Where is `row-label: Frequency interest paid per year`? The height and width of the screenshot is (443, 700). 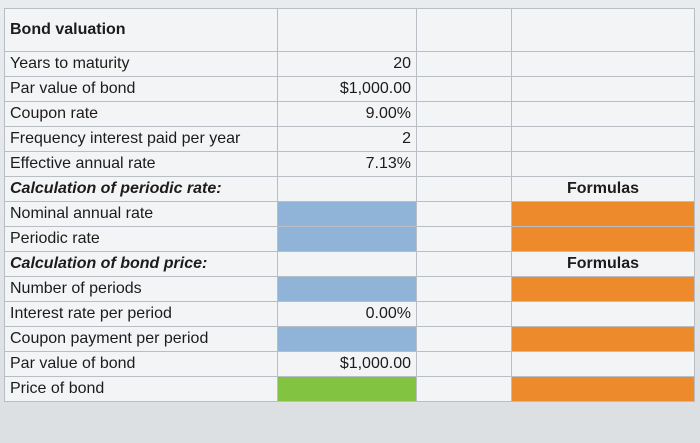
row-label: Frequency interest paid per year is located at coordinates (141, 139).